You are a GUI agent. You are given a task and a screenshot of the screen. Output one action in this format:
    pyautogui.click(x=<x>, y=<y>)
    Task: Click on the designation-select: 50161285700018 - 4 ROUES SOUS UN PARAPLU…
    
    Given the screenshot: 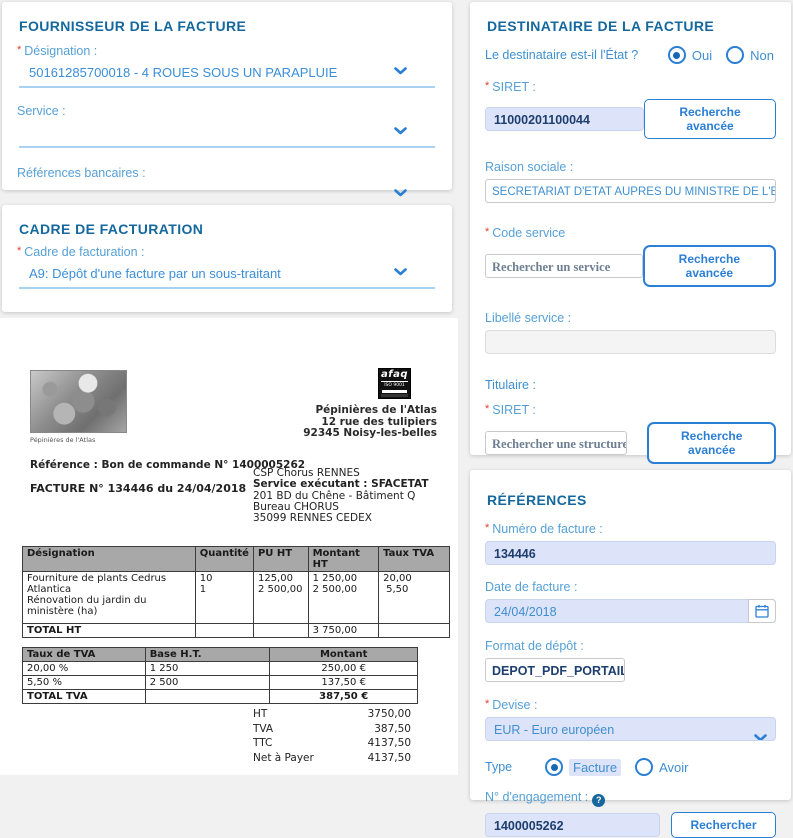 What is the action you would take?
    pyautogui.click(x=227, y=75)
    